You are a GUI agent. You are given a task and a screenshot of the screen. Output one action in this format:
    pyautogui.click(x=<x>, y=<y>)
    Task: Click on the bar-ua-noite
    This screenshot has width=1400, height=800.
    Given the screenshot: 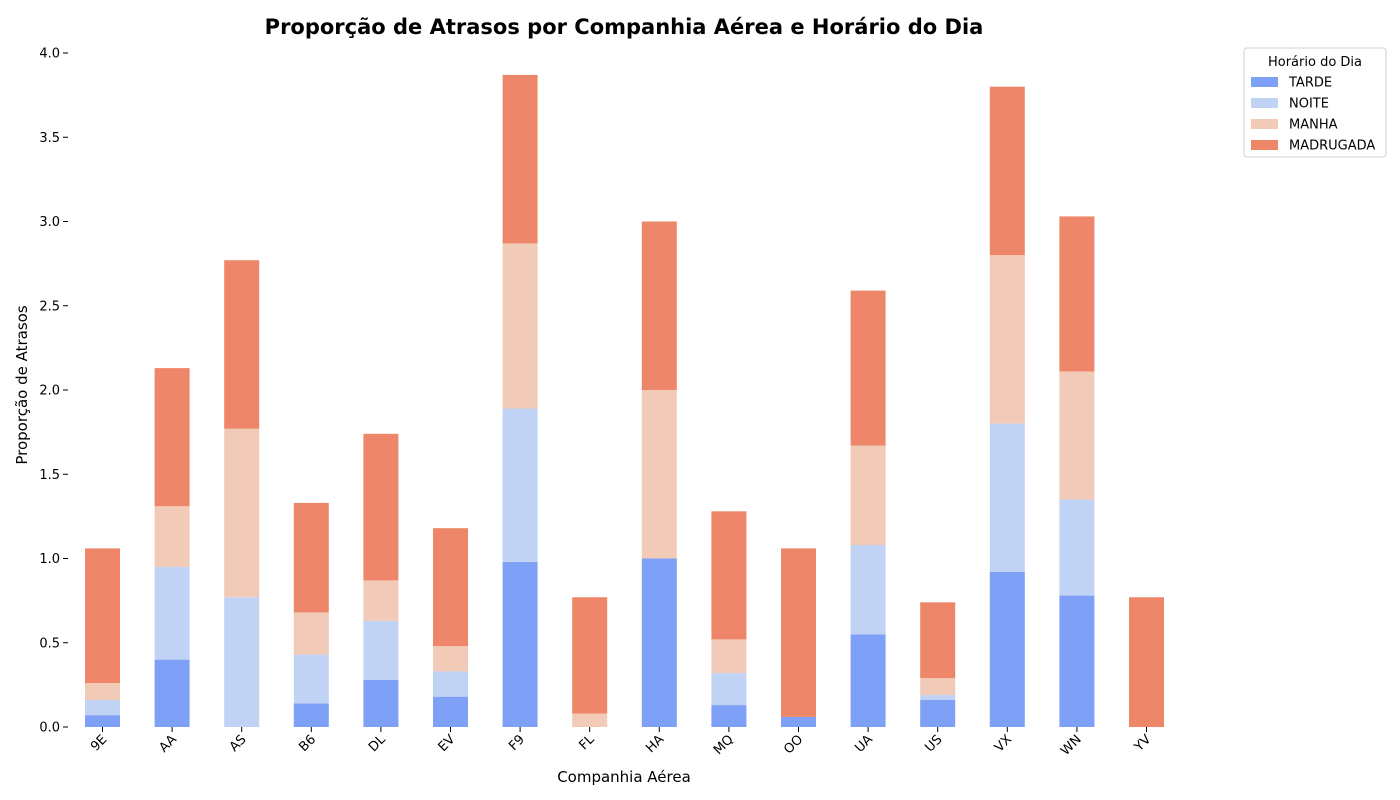 What is the action you would take?
    pyautogui.click(x=868, y=590)
    